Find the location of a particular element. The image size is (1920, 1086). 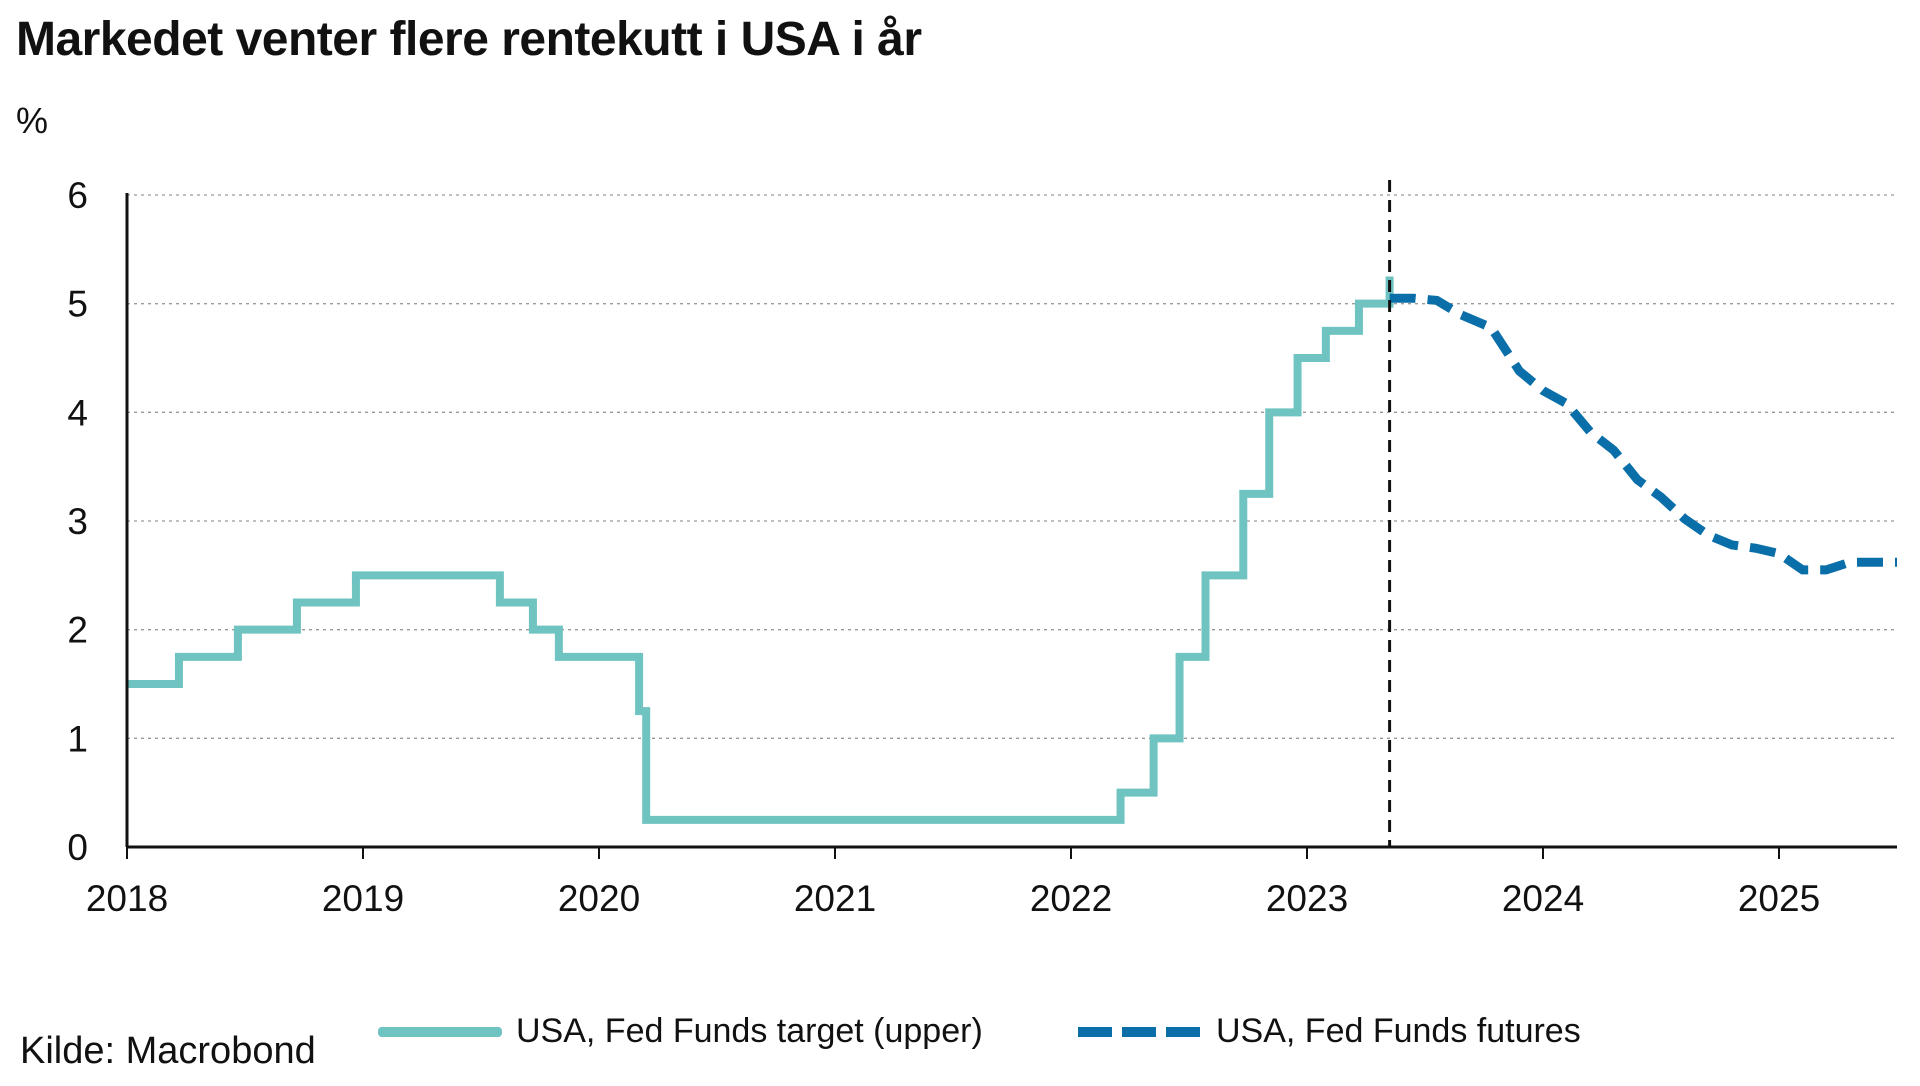

legend-label-target: USA, Fed Funds target (upper) is located at coordinates (749, 1031).